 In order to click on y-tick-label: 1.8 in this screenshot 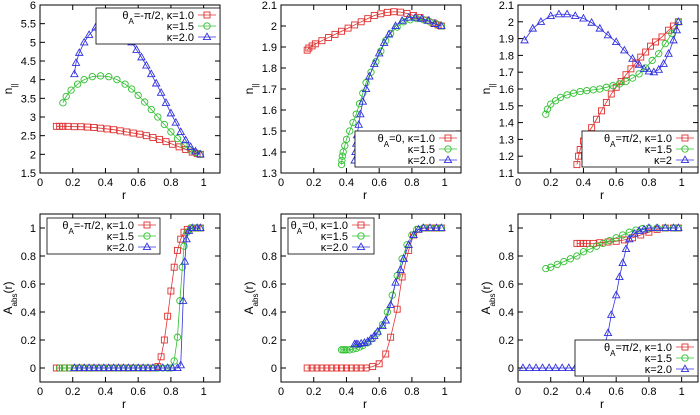, I will do `click(269, 69)`.